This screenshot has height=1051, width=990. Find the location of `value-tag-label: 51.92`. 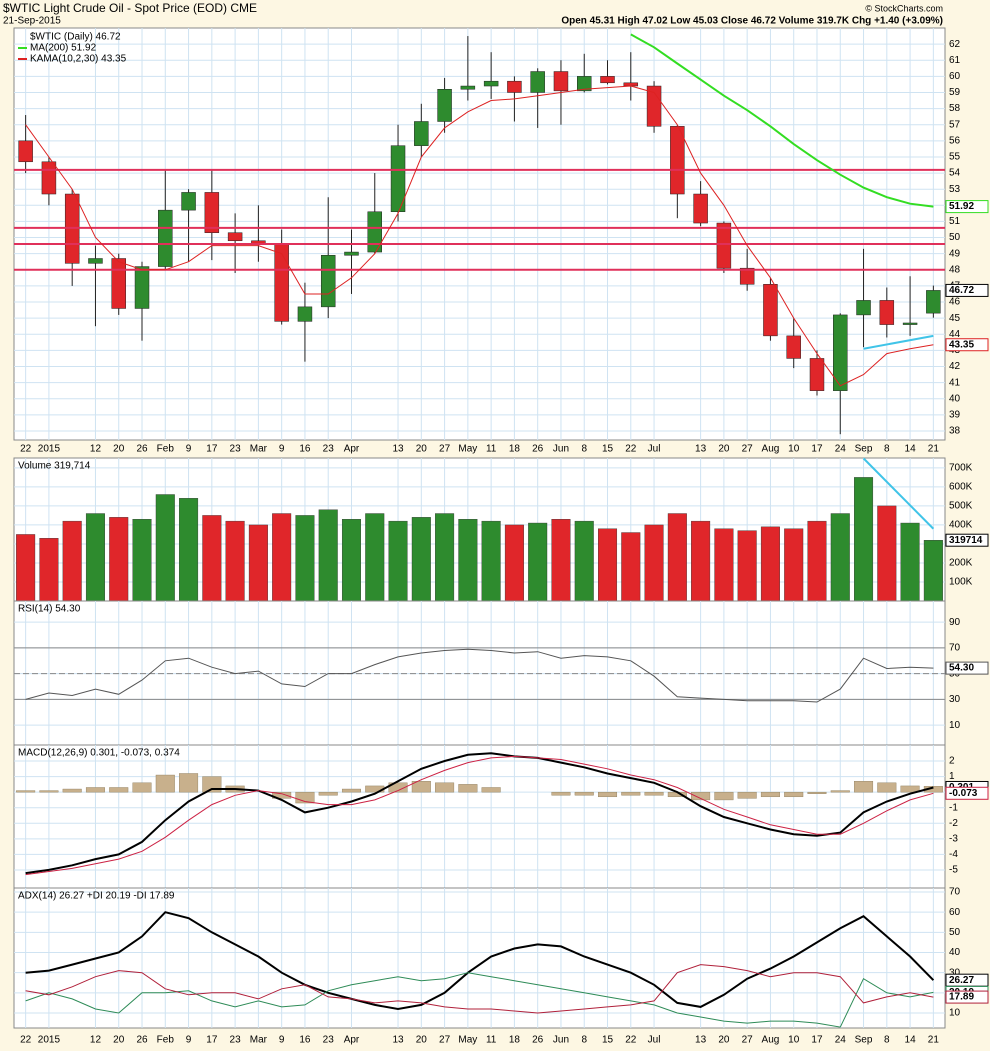

value-tag-label: 51.92 is located at coordinates (961, 206).